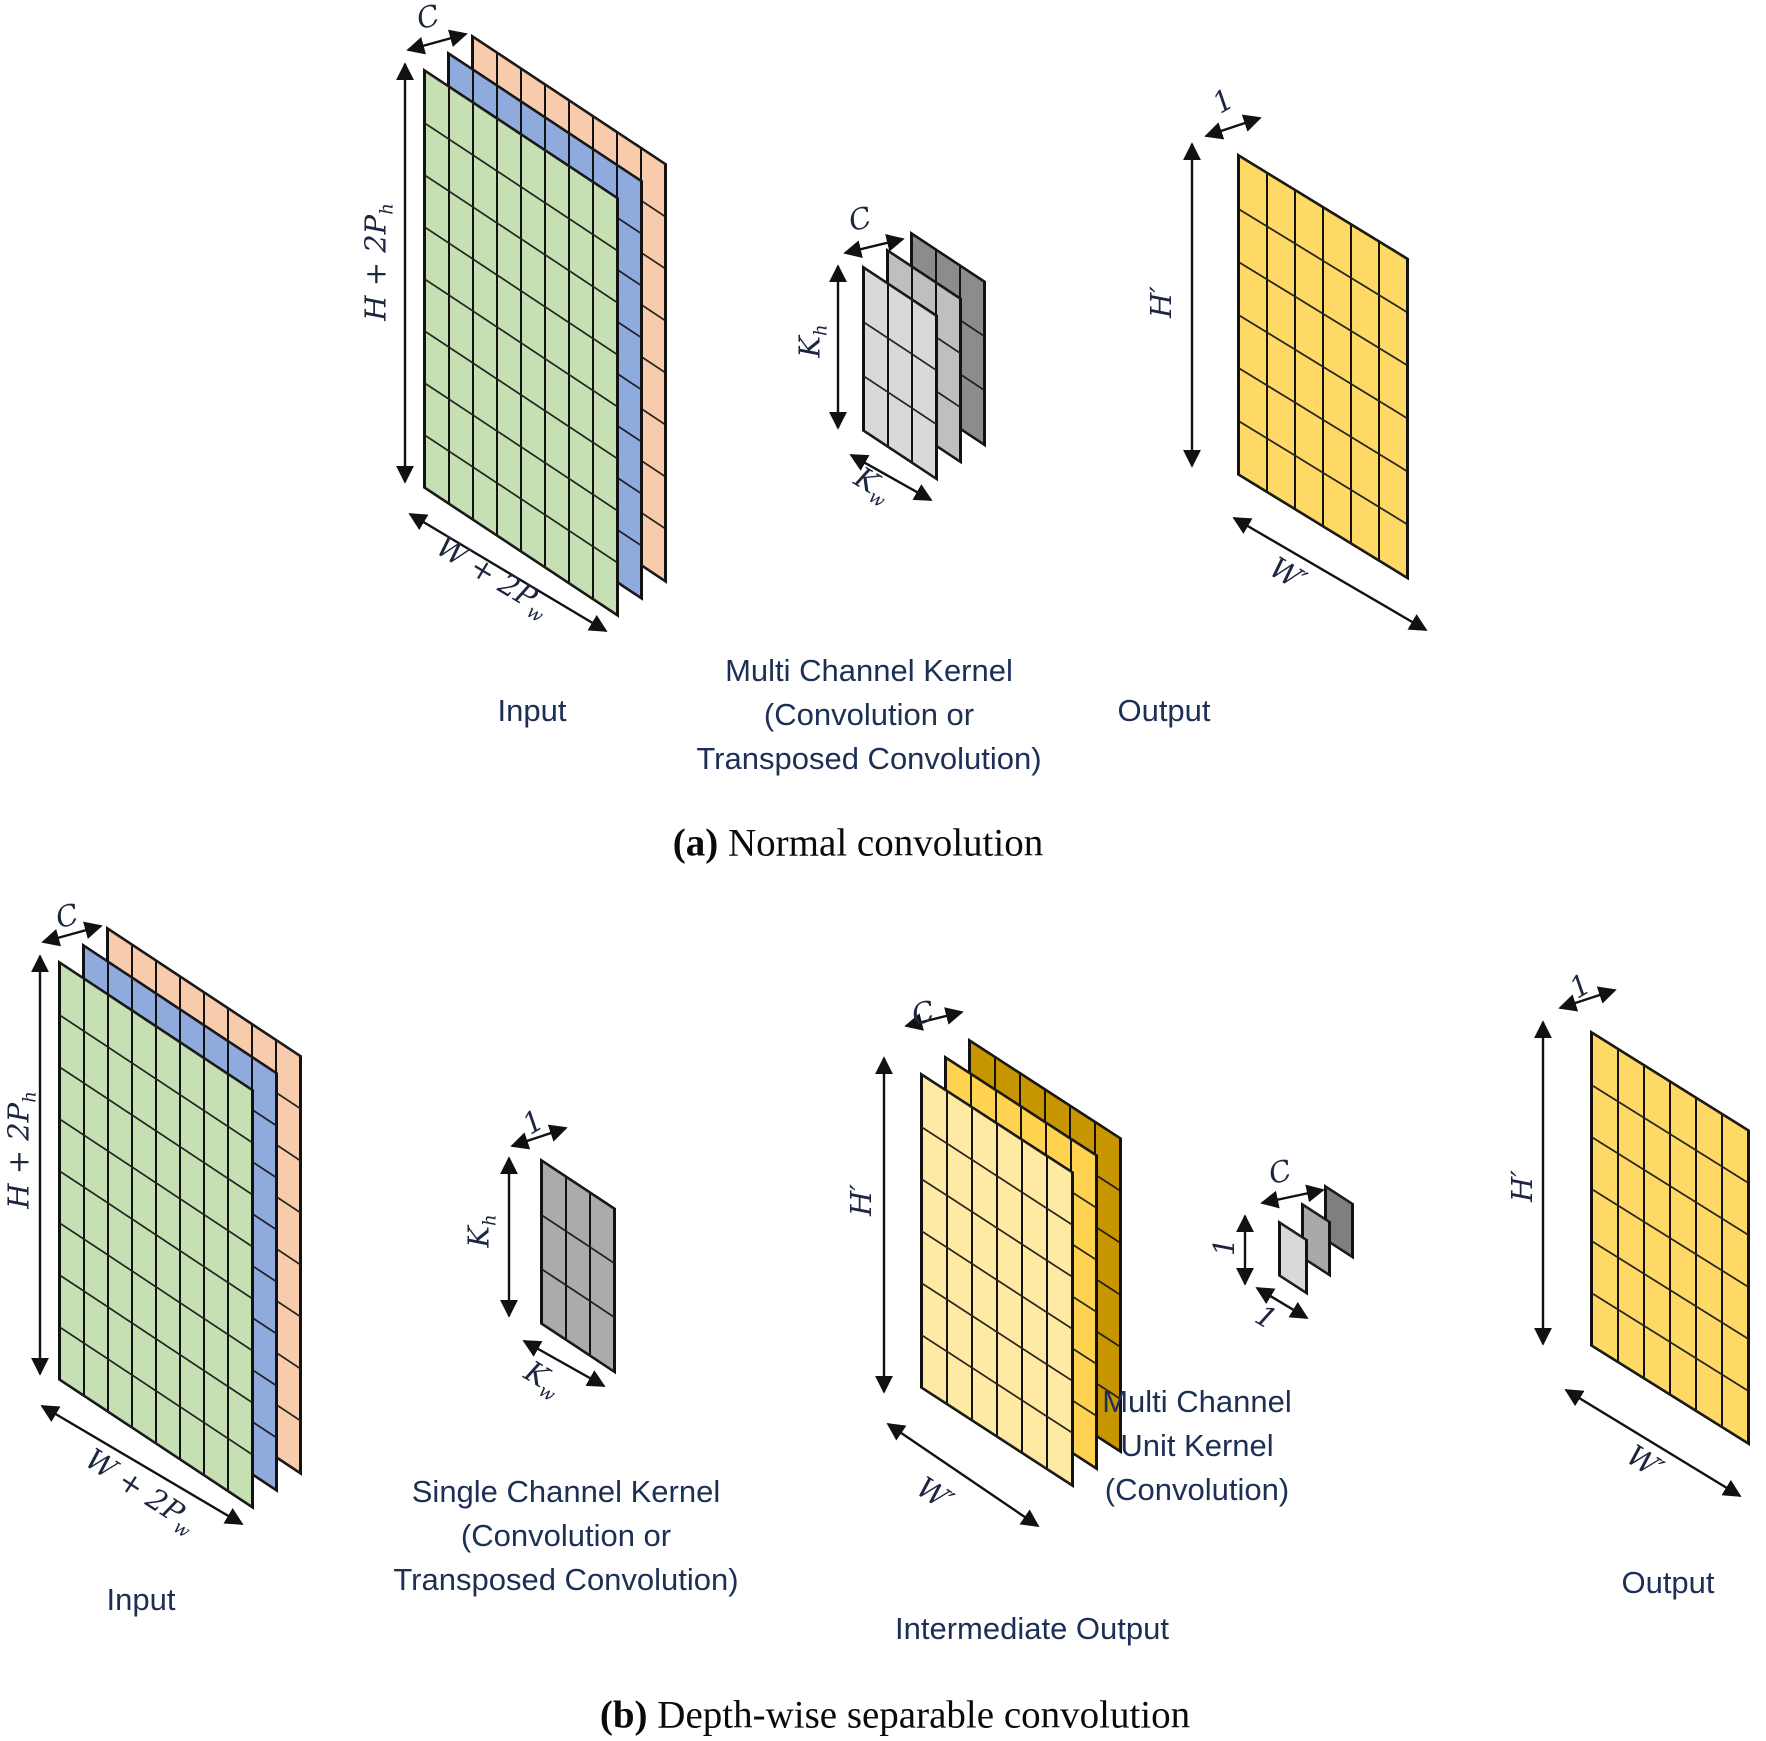  Describe the element at coordinates (874, 246) in the screenshot. I see `kernel-a-depth-arrow` at that location.